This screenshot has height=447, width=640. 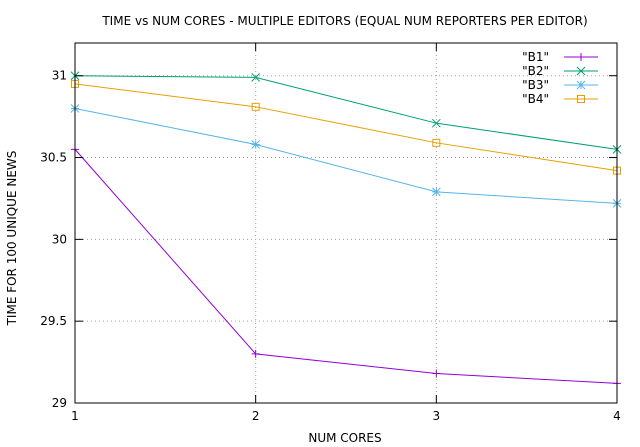 What do you see at coordinates (344, 438) in the screenshot?
I see `x-axis-label: NUM CORES` at bounding box center [344, 438].